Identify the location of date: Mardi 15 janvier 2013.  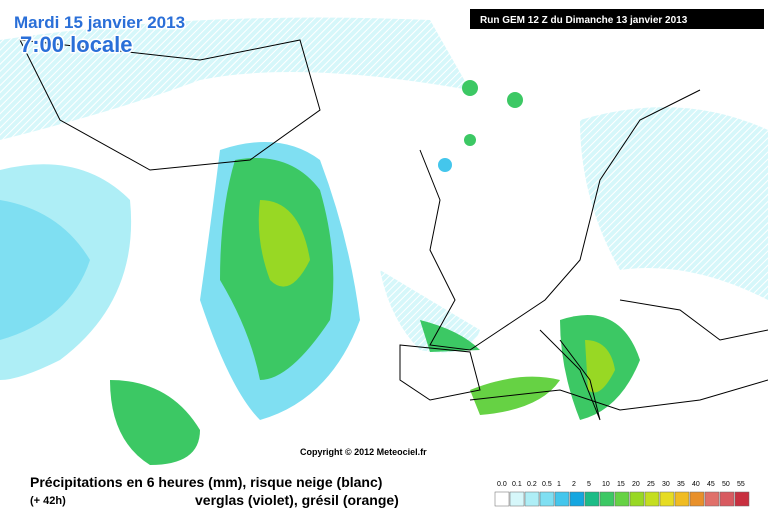
(99, 22).